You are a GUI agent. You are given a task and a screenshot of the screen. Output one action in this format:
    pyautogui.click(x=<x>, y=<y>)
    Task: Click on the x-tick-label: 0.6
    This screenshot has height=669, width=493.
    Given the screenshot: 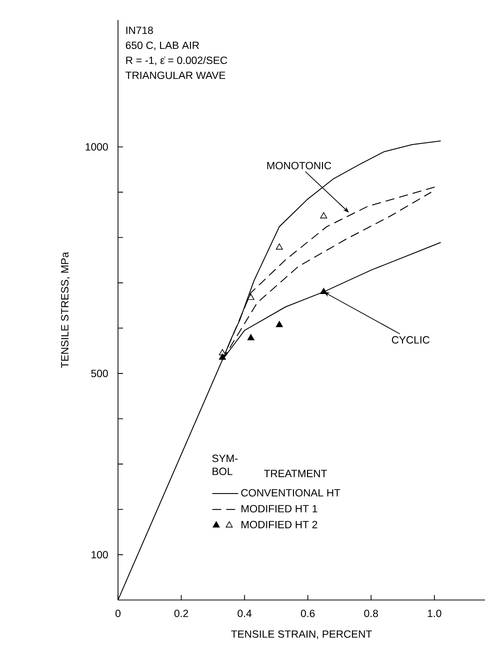 What is the action you would take?
    pyautogui.click(x=307, y=614)
    